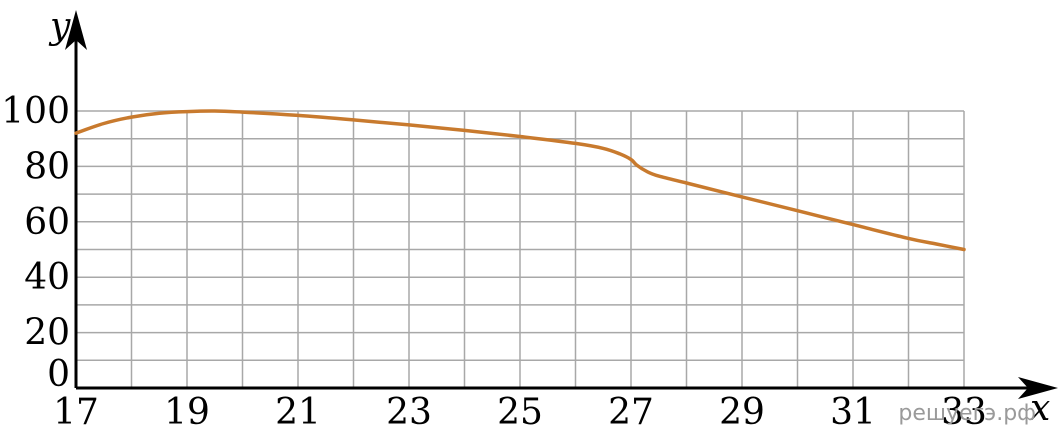 The width and height of the screenshot is (1062, 442). What do you see at coordinates (58, 374) in the screenshot?
I see `y-tick-label: 0` at bounding box center [58, 374].